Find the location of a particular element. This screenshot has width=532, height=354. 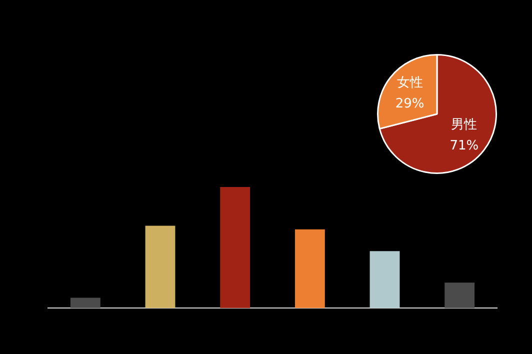

data-label: 29% is located at coordinates (409, 104).